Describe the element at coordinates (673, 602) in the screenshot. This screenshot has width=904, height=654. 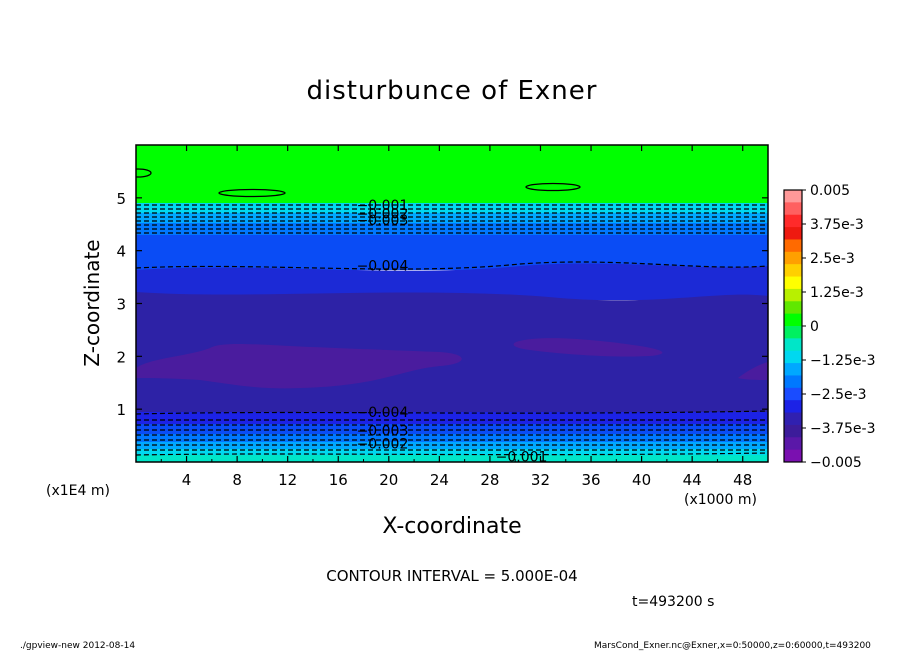
I see `time-stamp: t=493200 s` at that location.